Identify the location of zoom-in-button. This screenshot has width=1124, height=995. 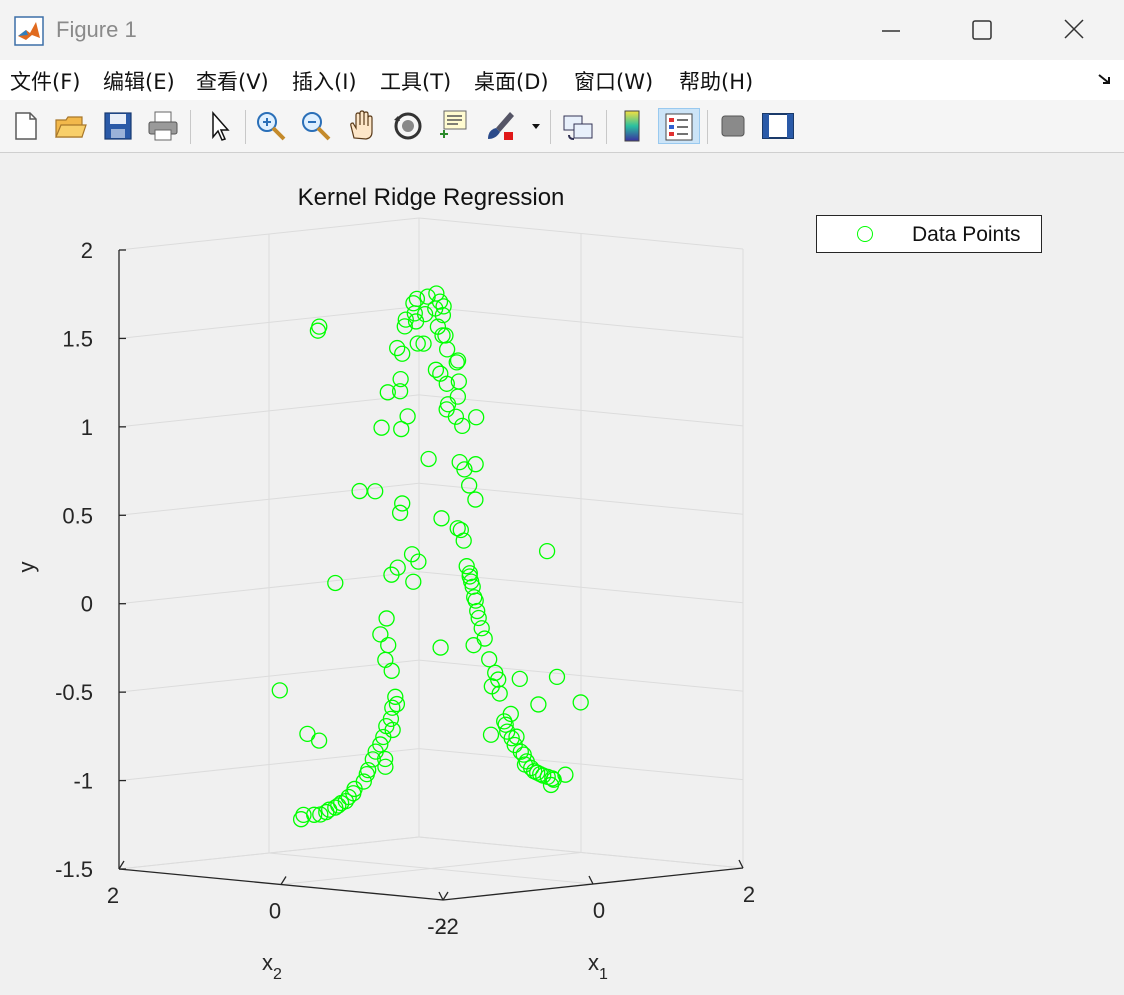
(271, 126).